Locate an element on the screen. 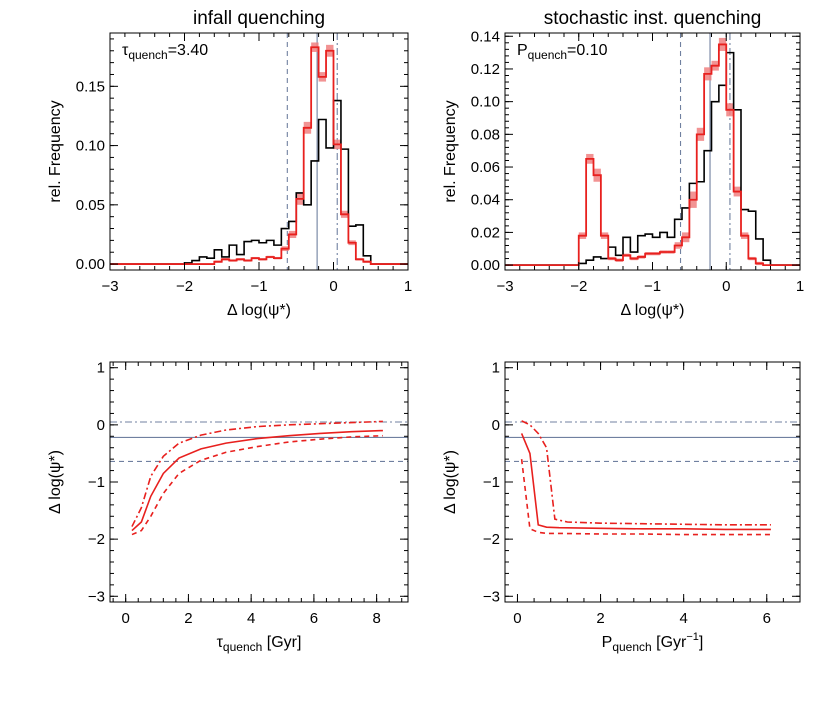 Image resolution: width=830 pixels, height=710 pixels. annotation-base: τ is located at coordinates (125, 50).